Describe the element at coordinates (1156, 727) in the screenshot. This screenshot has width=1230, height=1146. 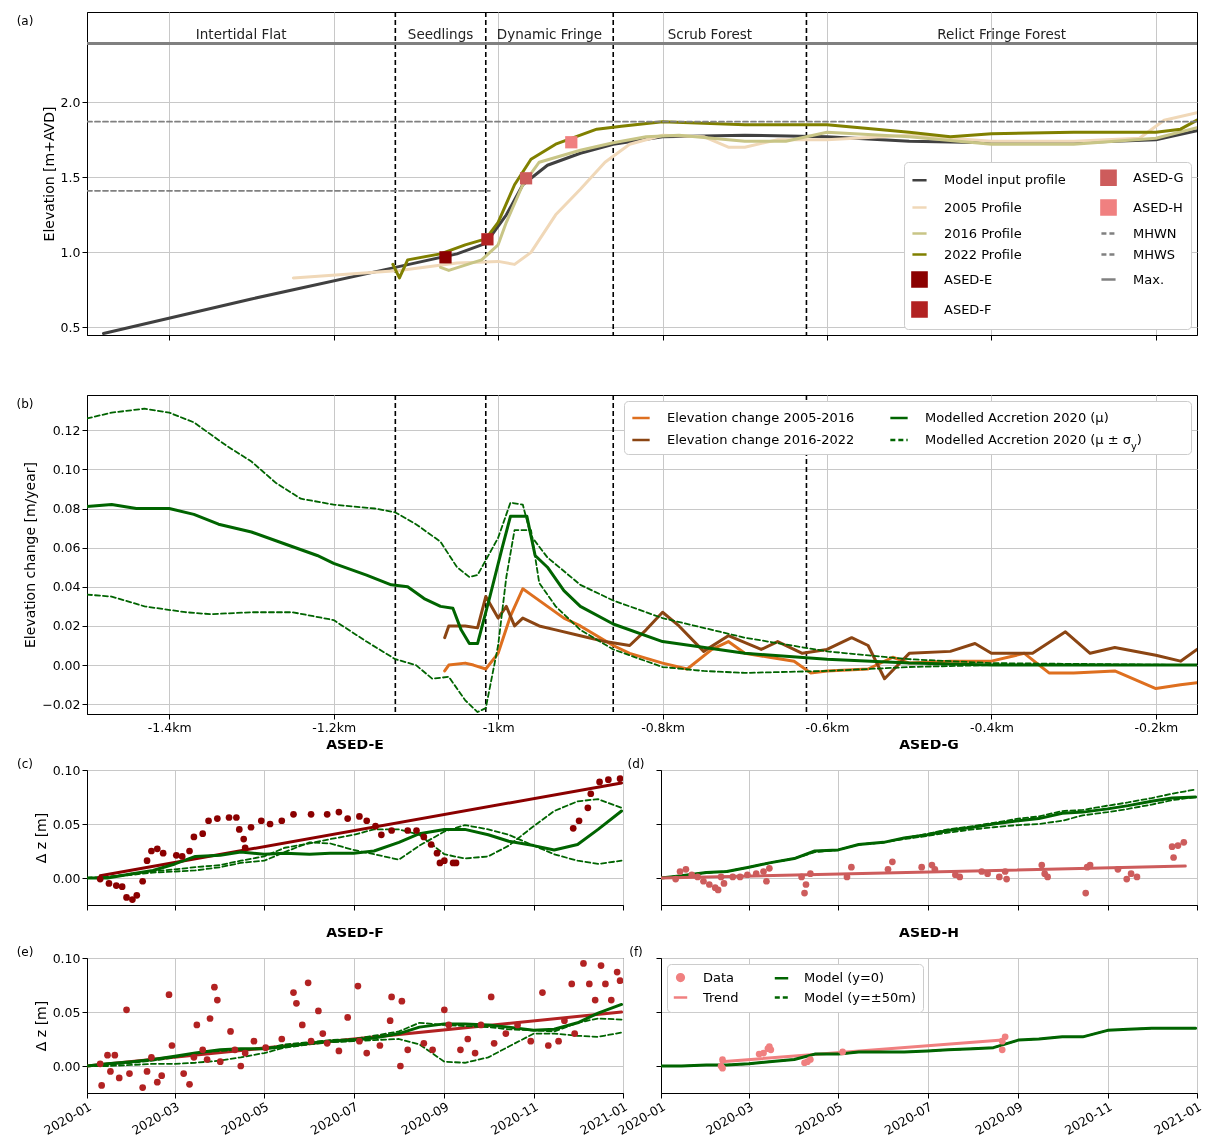
I see `x-tick-label: -0.2km` at that location.